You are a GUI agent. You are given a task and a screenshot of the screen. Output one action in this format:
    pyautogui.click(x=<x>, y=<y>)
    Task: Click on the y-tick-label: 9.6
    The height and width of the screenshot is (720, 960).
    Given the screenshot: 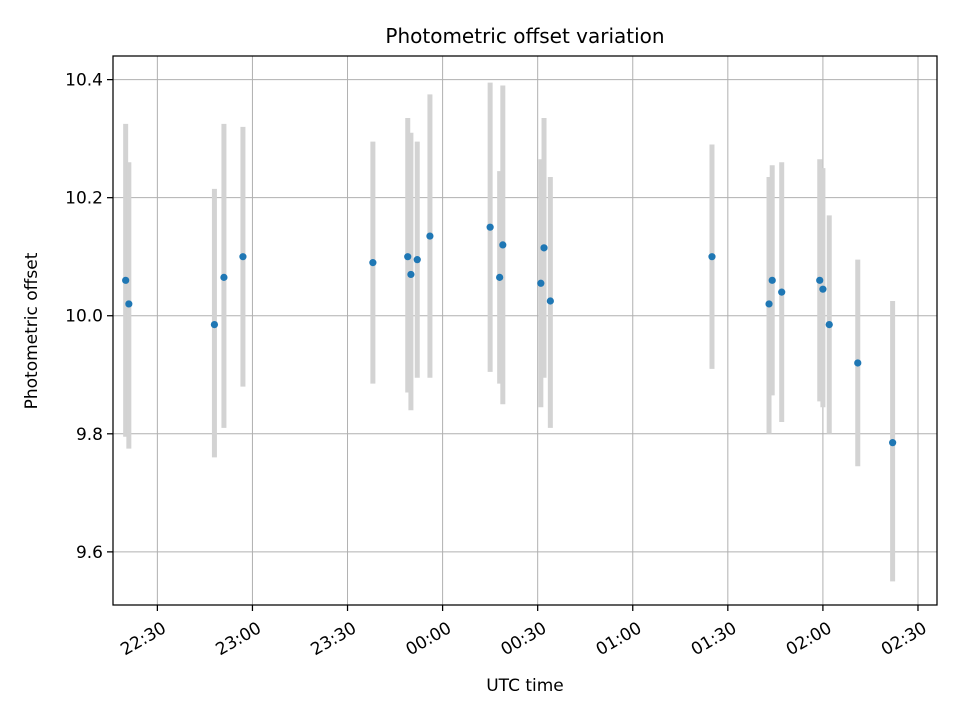 What is the action you would take?
    pyautogui.click(x=89, y=553)
    